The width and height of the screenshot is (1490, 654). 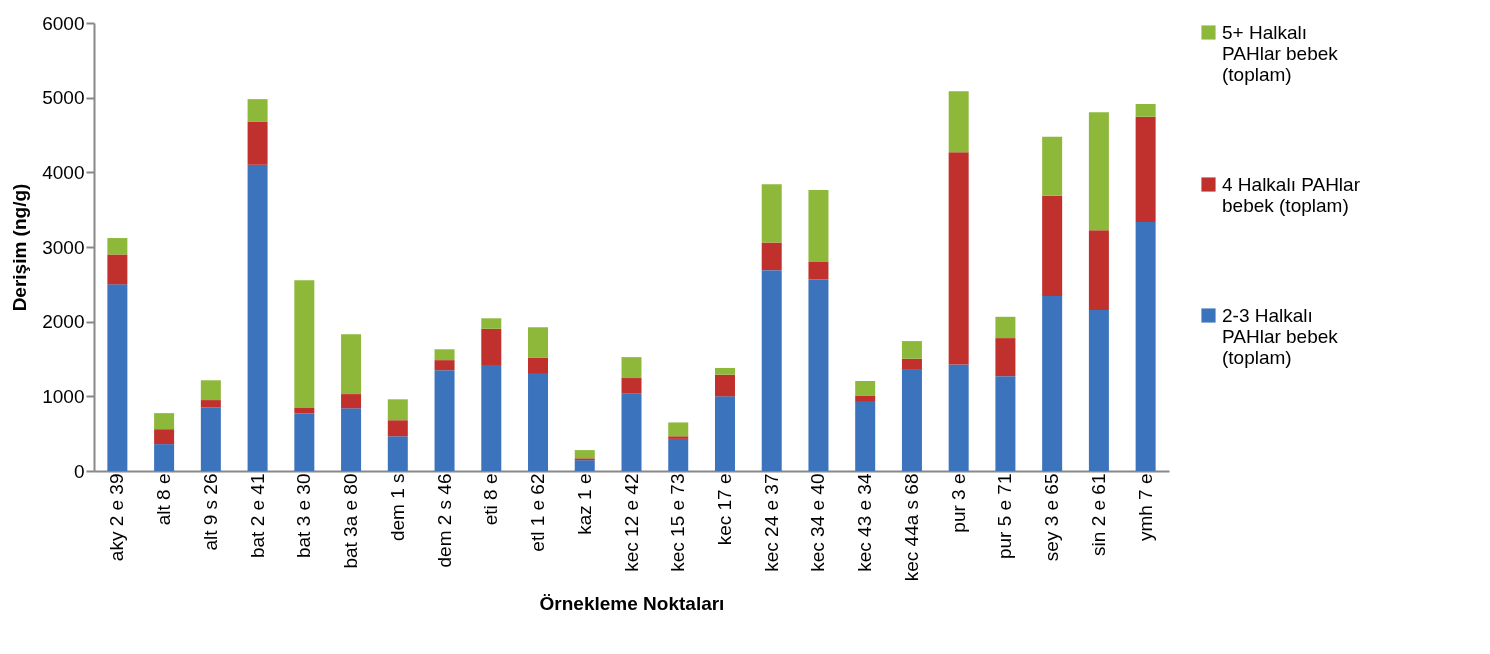 What do you see at coordinates (397, 507) in the screenshot?
I see `x-tick-label: dem 1 s` at bounding box center [397, 507].